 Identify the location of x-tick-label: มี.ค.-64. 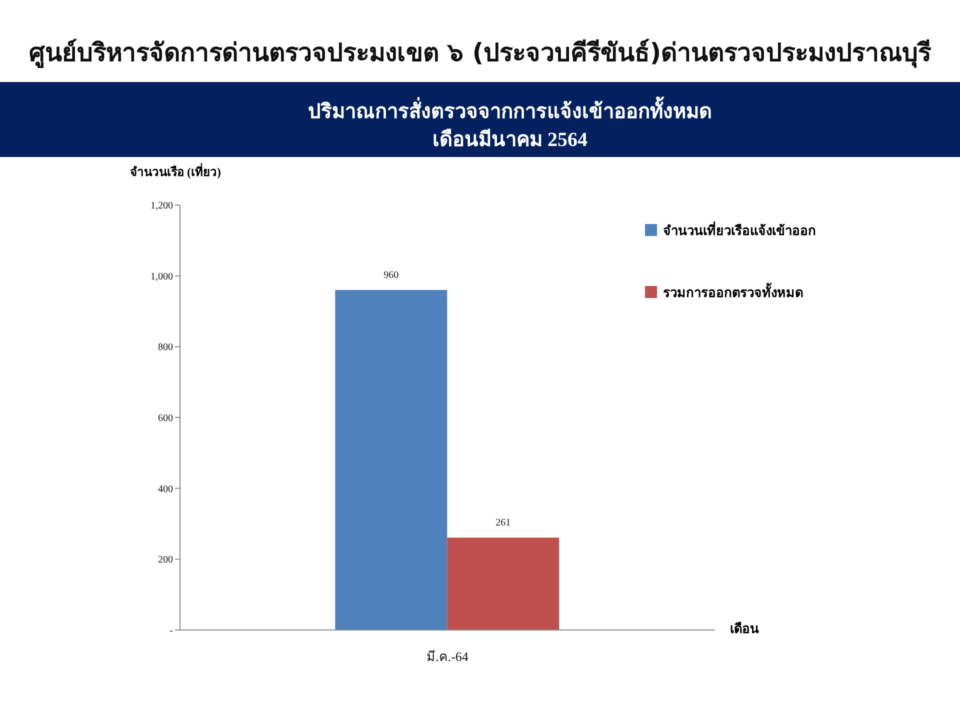
(447, 656).